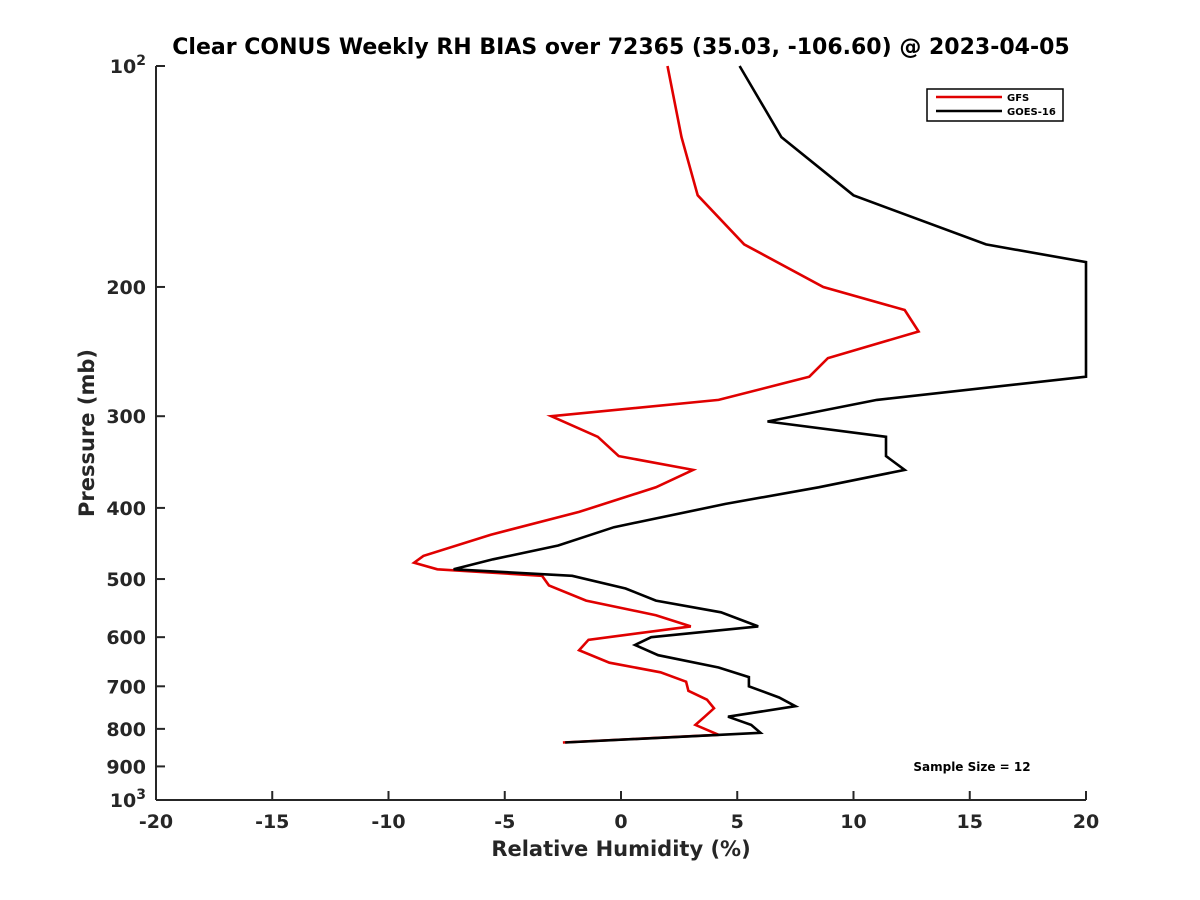  I want to click on legend: GFS GOES-16, so click(995, 105).